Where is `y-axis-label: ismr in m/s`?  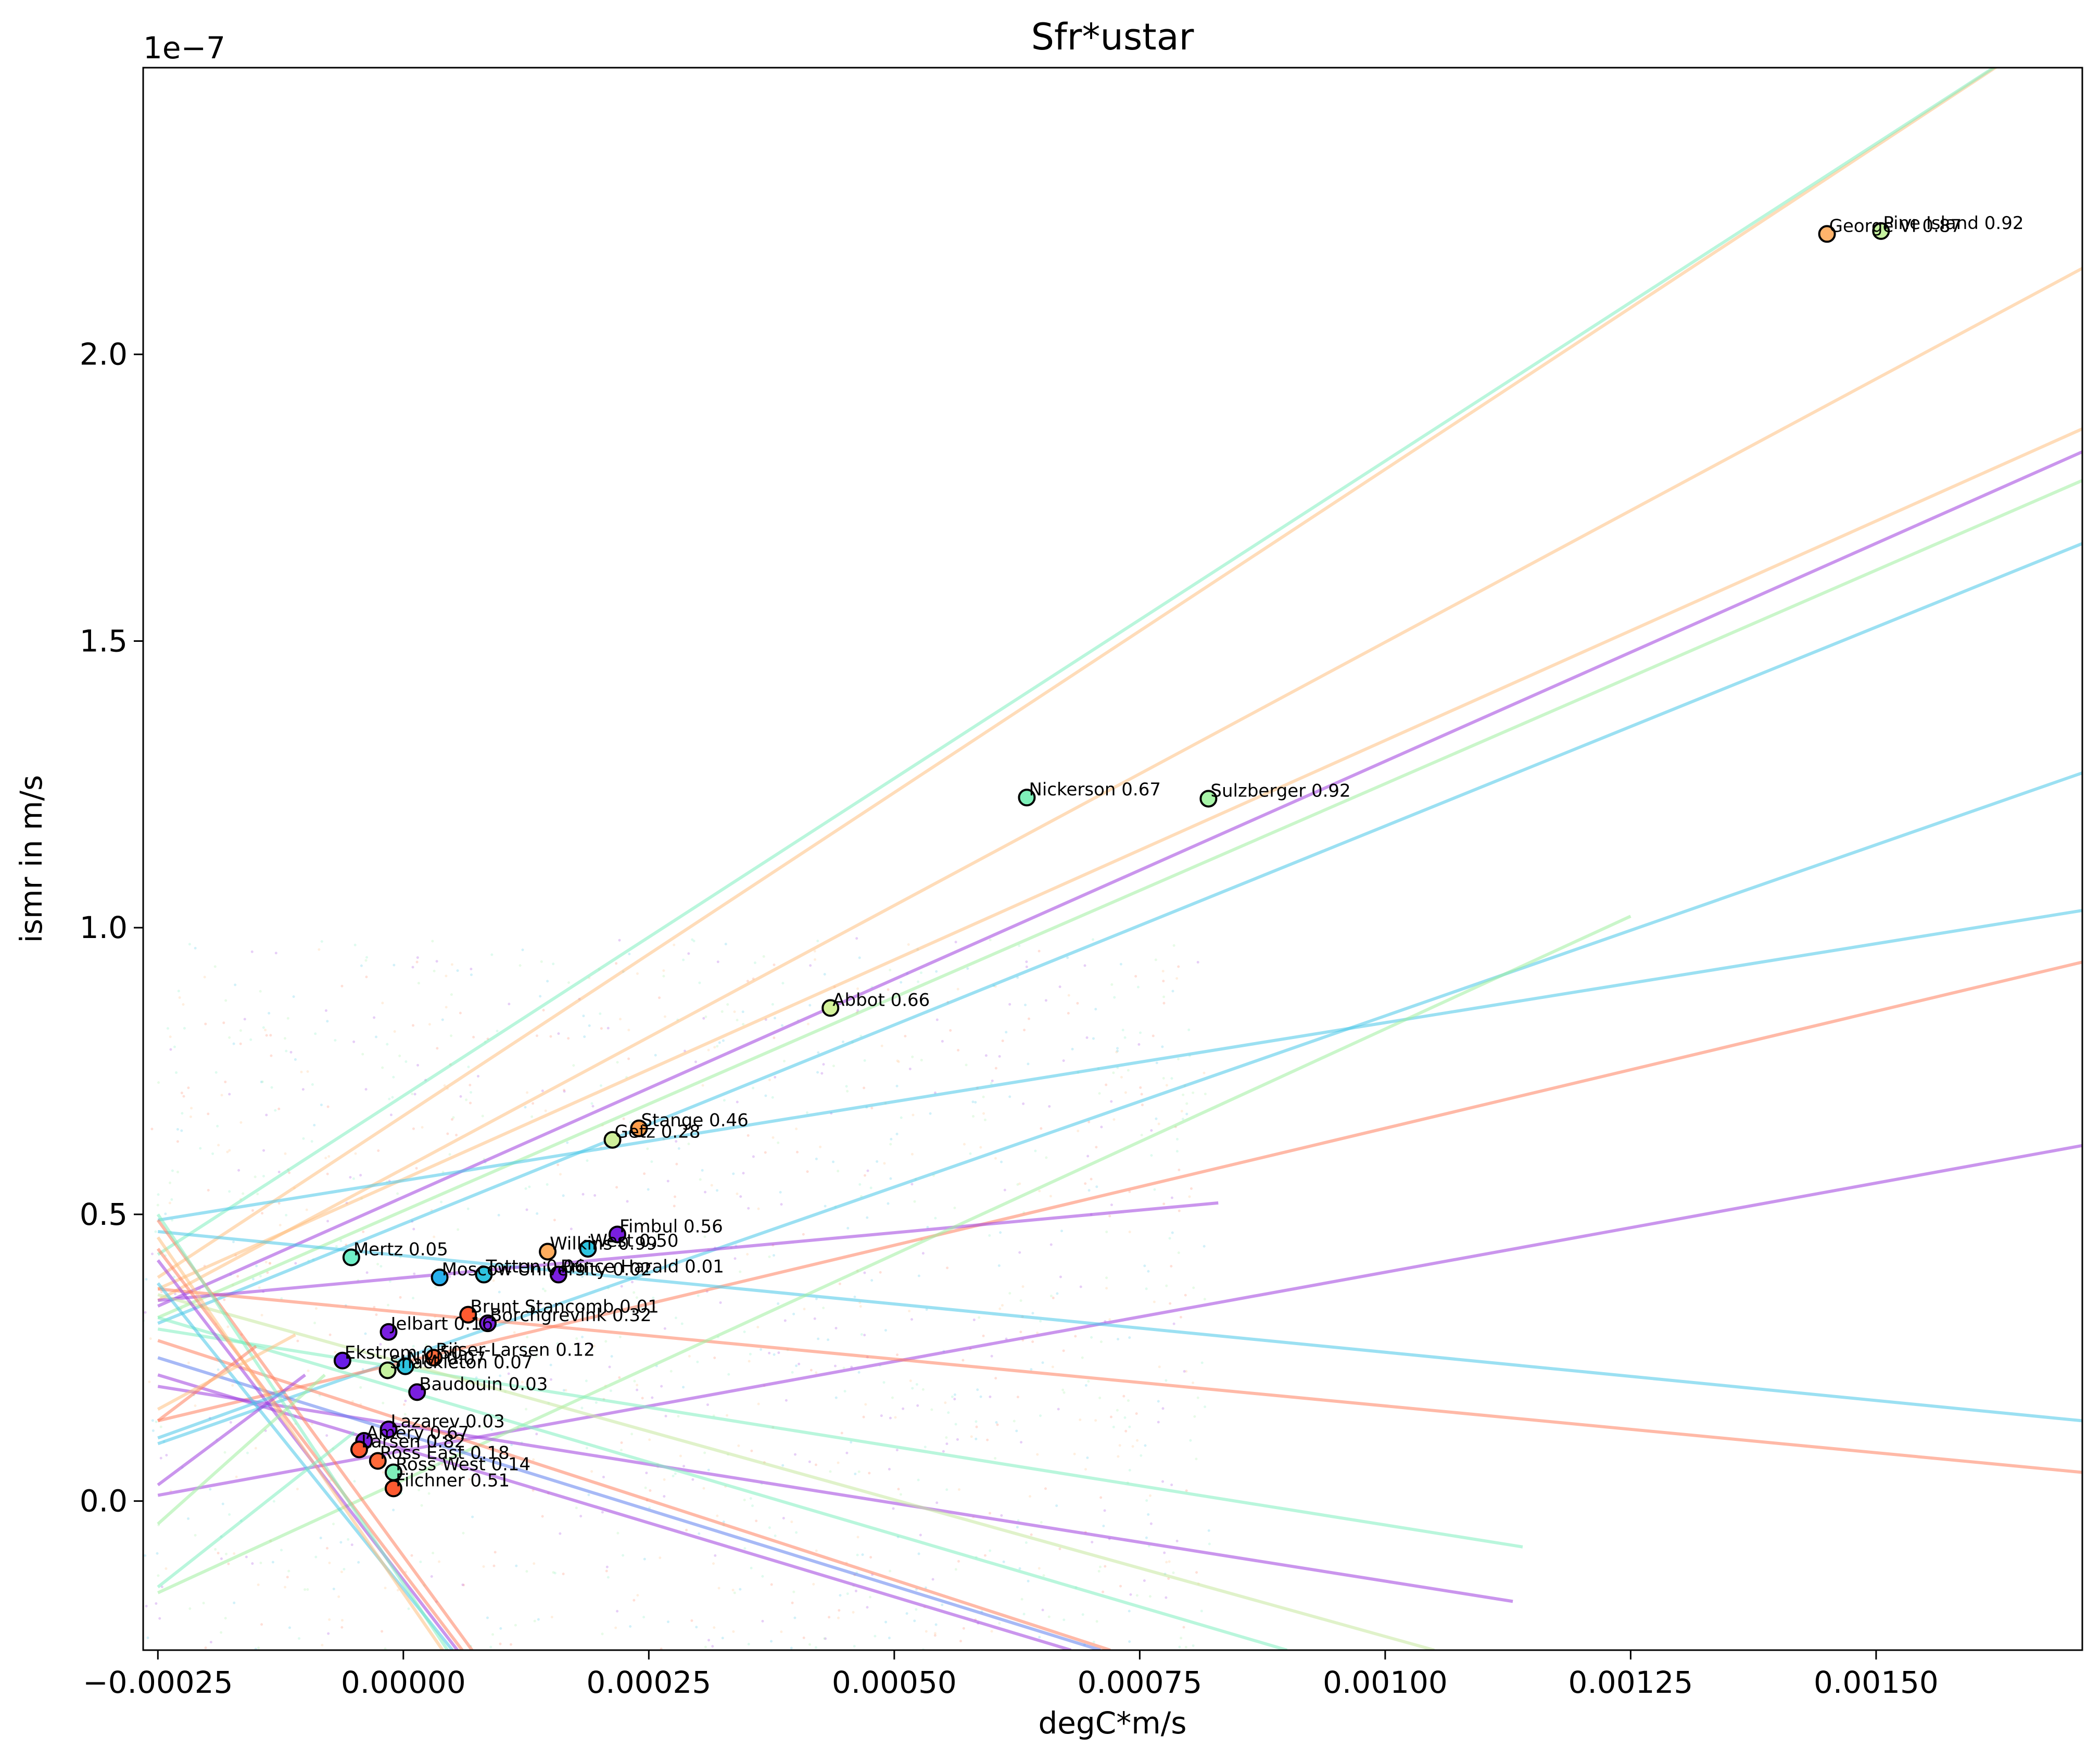
y-axis-label: ismr in m/s is located at coordinates (31, 859).